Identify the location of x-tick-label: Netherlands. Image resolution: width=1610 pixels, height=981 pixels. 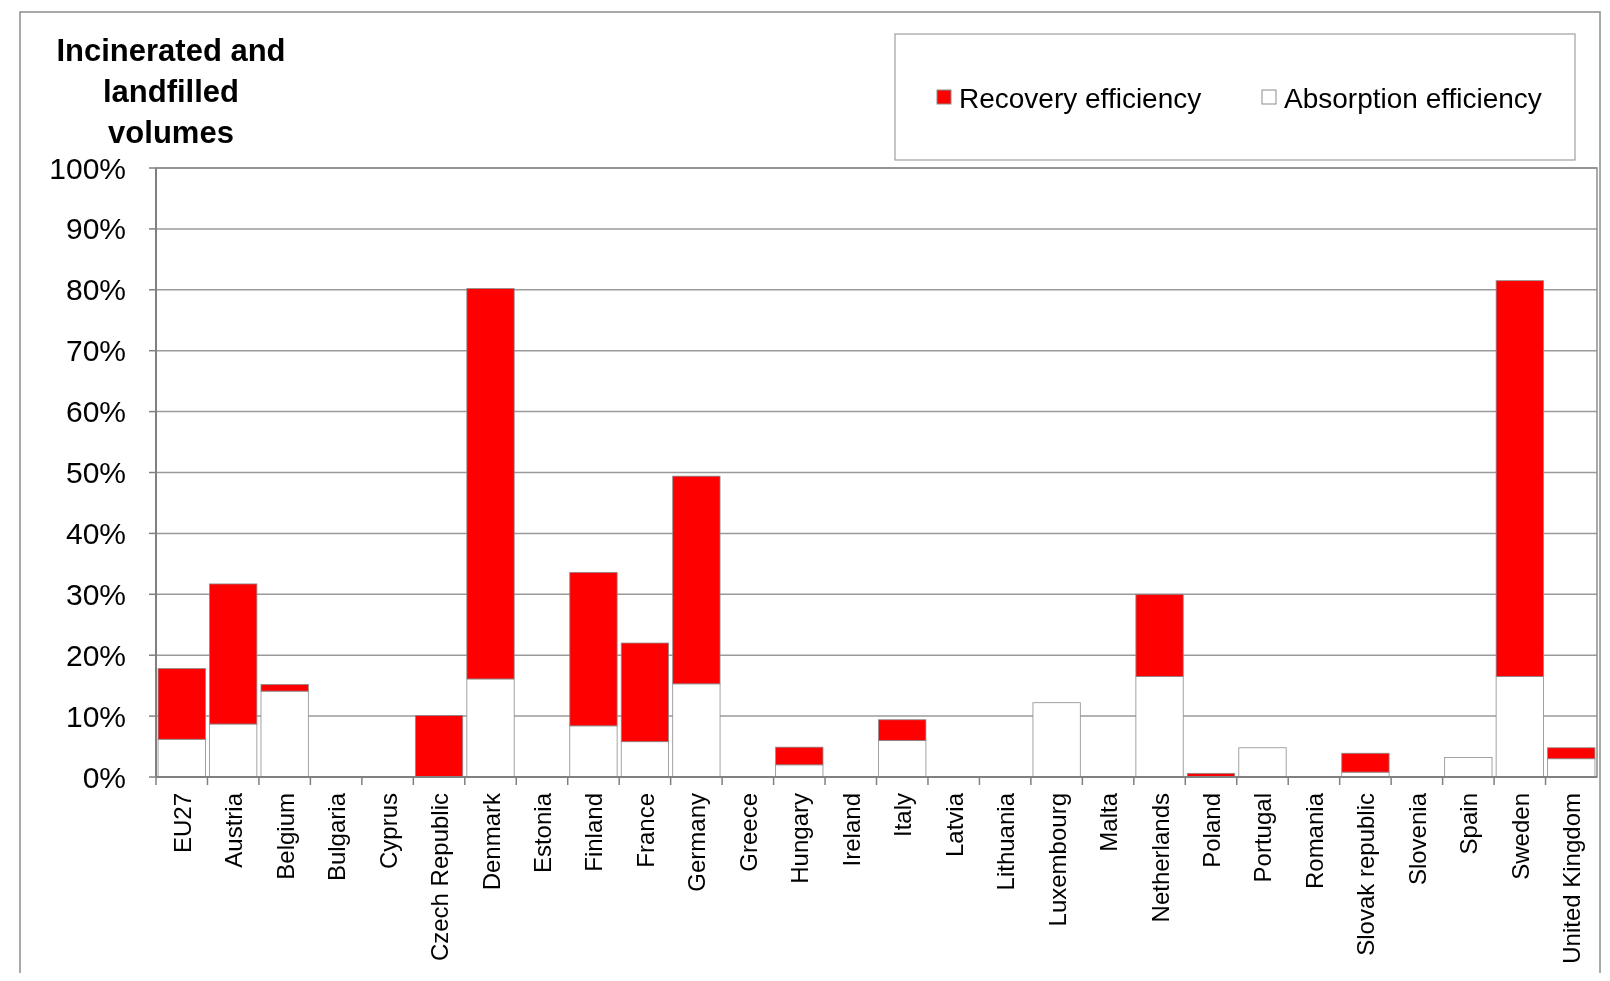
(1160, 858).